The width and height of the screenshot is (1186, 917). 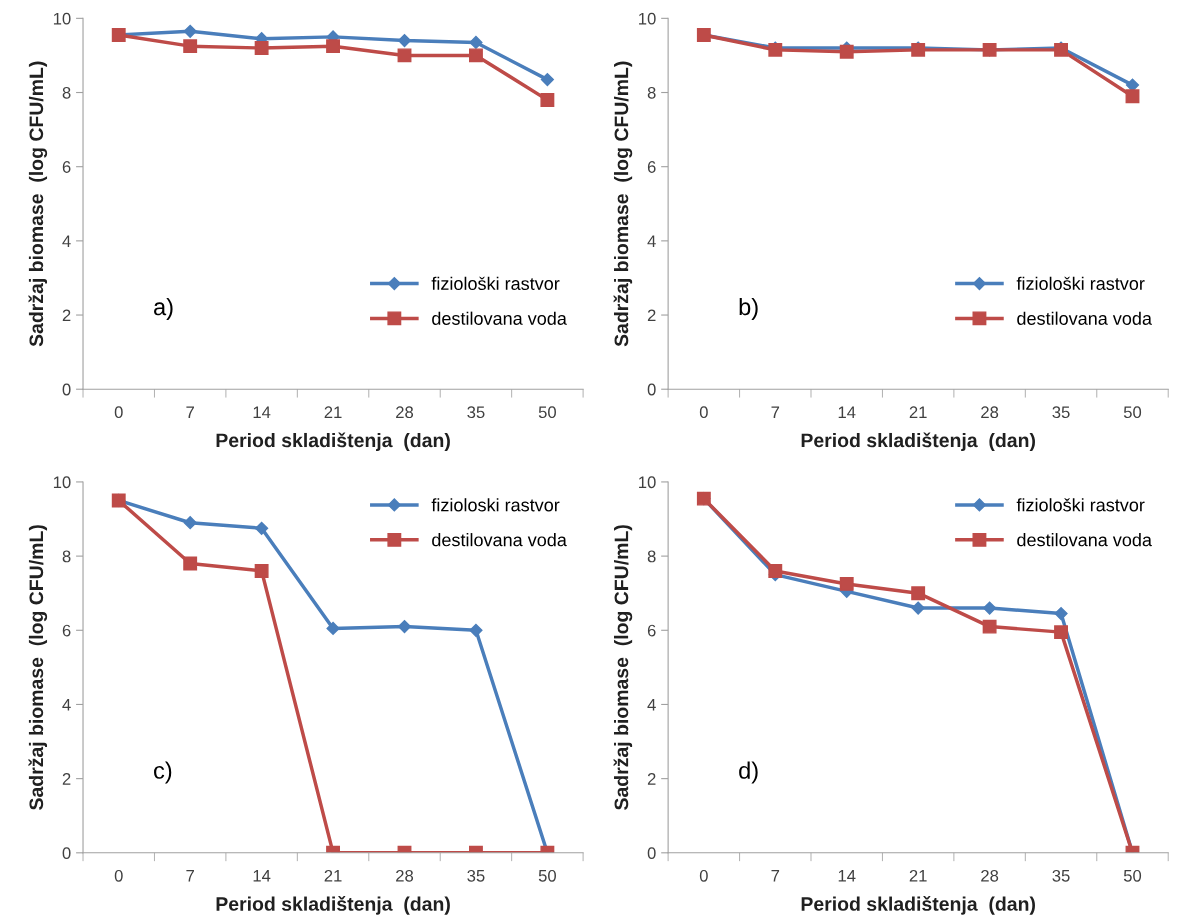 What do you see at coordinates (163, 772) in the screenshot?
I see `annotation: c)` at bounding box center [163, 772].